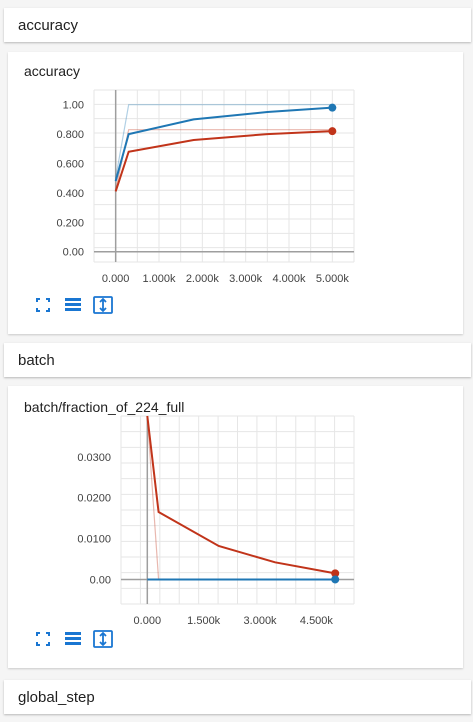 The width and height of the screenshot is (473, 722). I want to click on x-tick-label: 4.500k, so click(317, 621).